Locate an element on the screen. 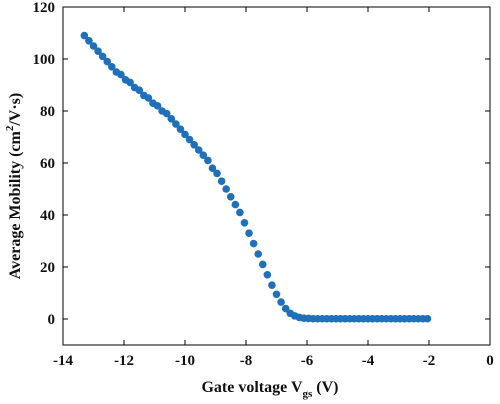  y-tick-label: 120 is located at coordinates (44, 8).